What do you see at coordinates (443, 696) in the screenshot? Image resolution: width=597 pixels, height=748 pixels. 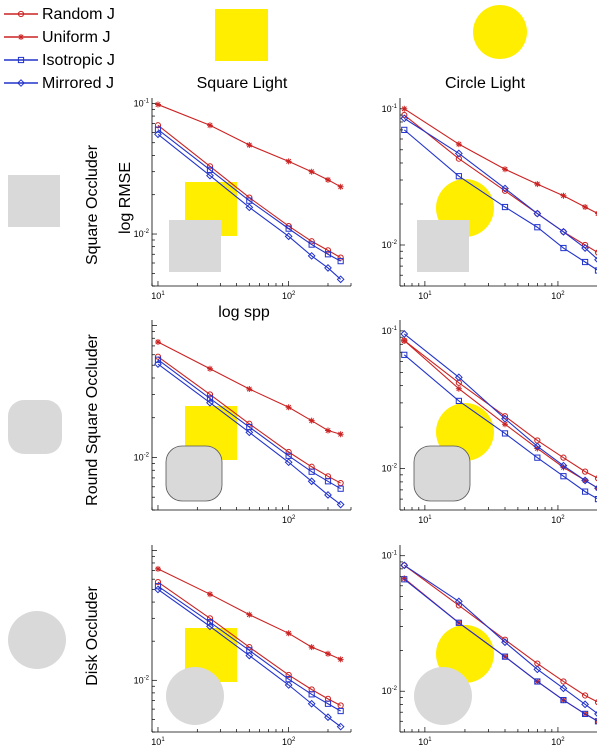 I see `inset-disk-occluder-icon` at bounding box center [443, 696].